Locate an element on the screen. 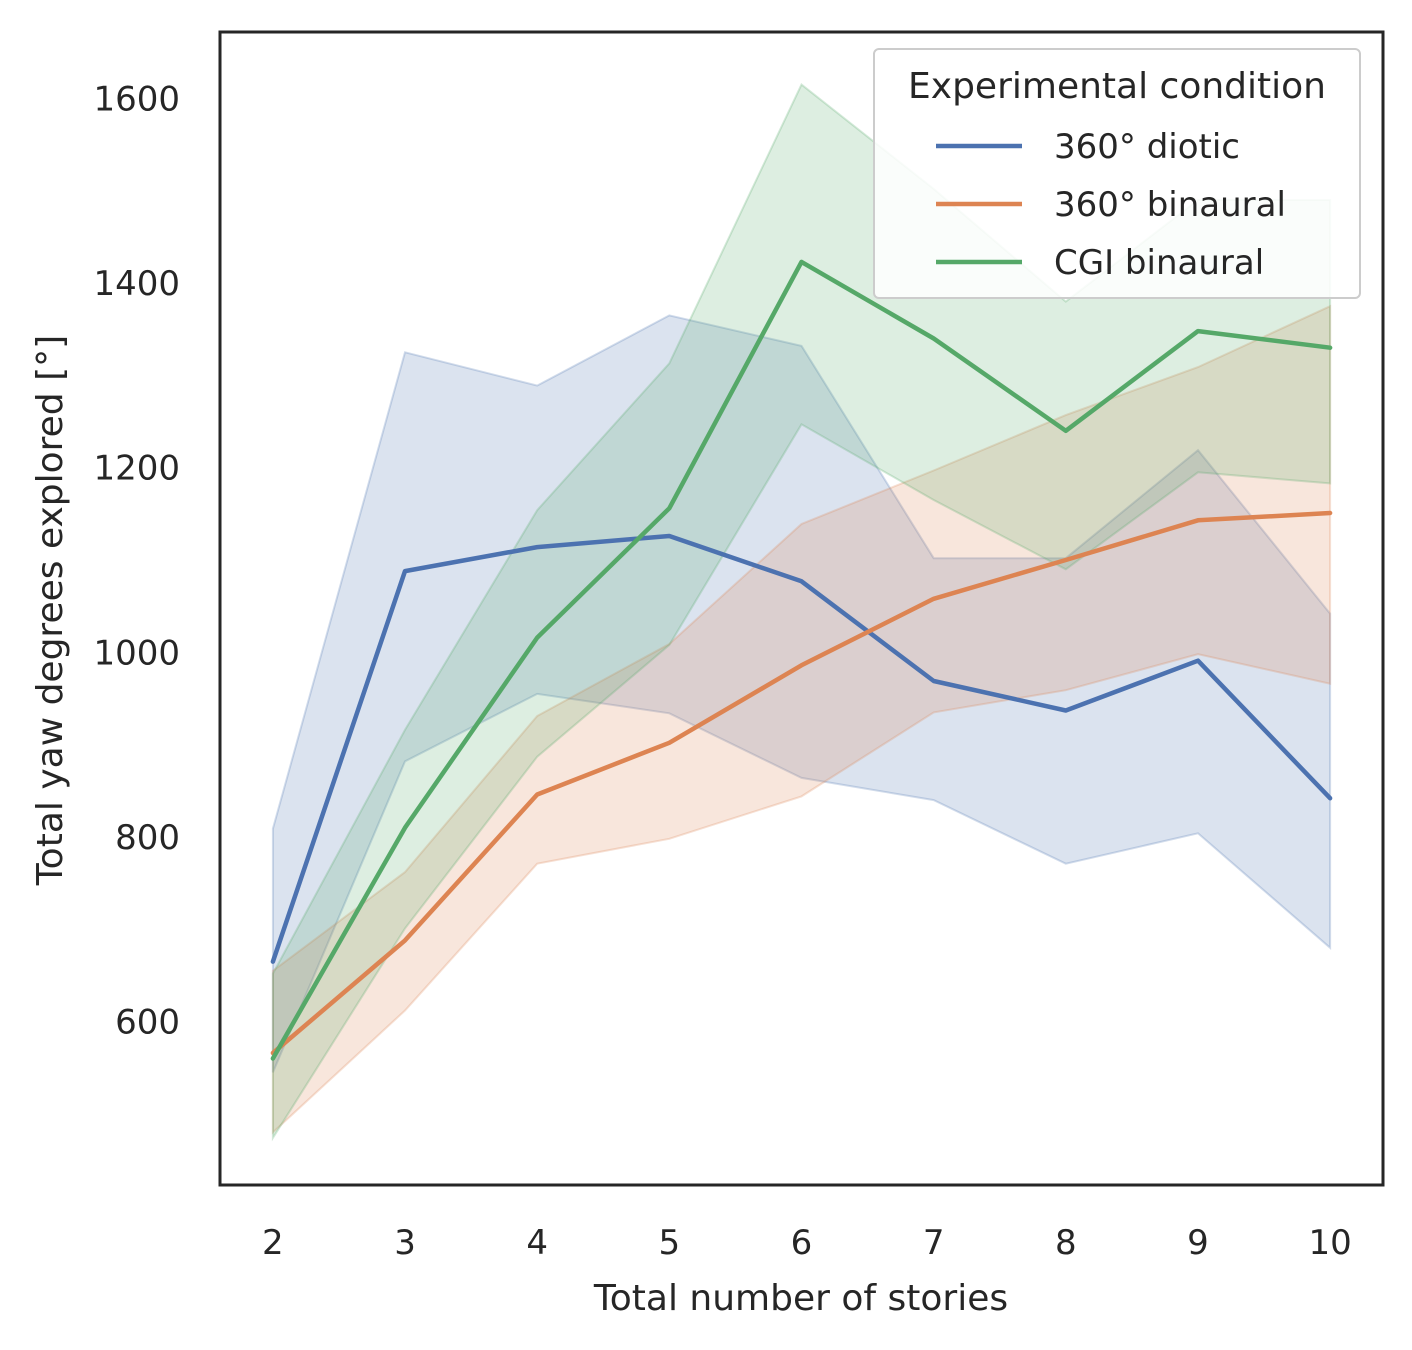 The width and height of the screenshot is (1412, 1350). x-axis-ticks: 2 3 4 5 6 7 8 9 10 is located at coordinates (807, 1243).